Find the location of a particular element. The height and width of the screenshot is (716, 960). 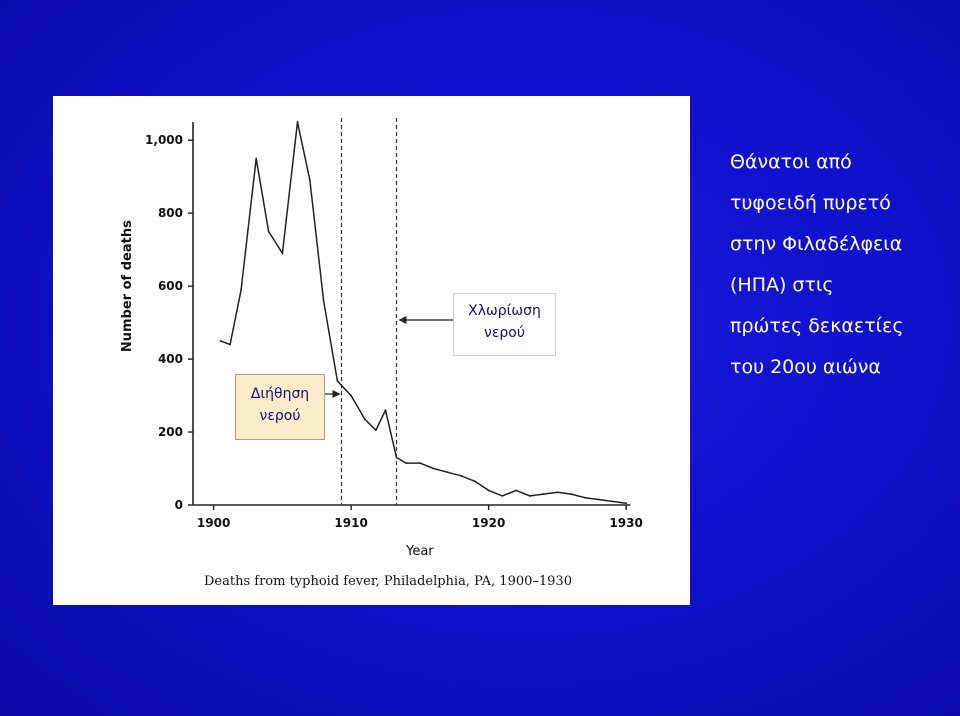

title-line: πρώτες δεκαετίες is located at coordinates (817, 326).